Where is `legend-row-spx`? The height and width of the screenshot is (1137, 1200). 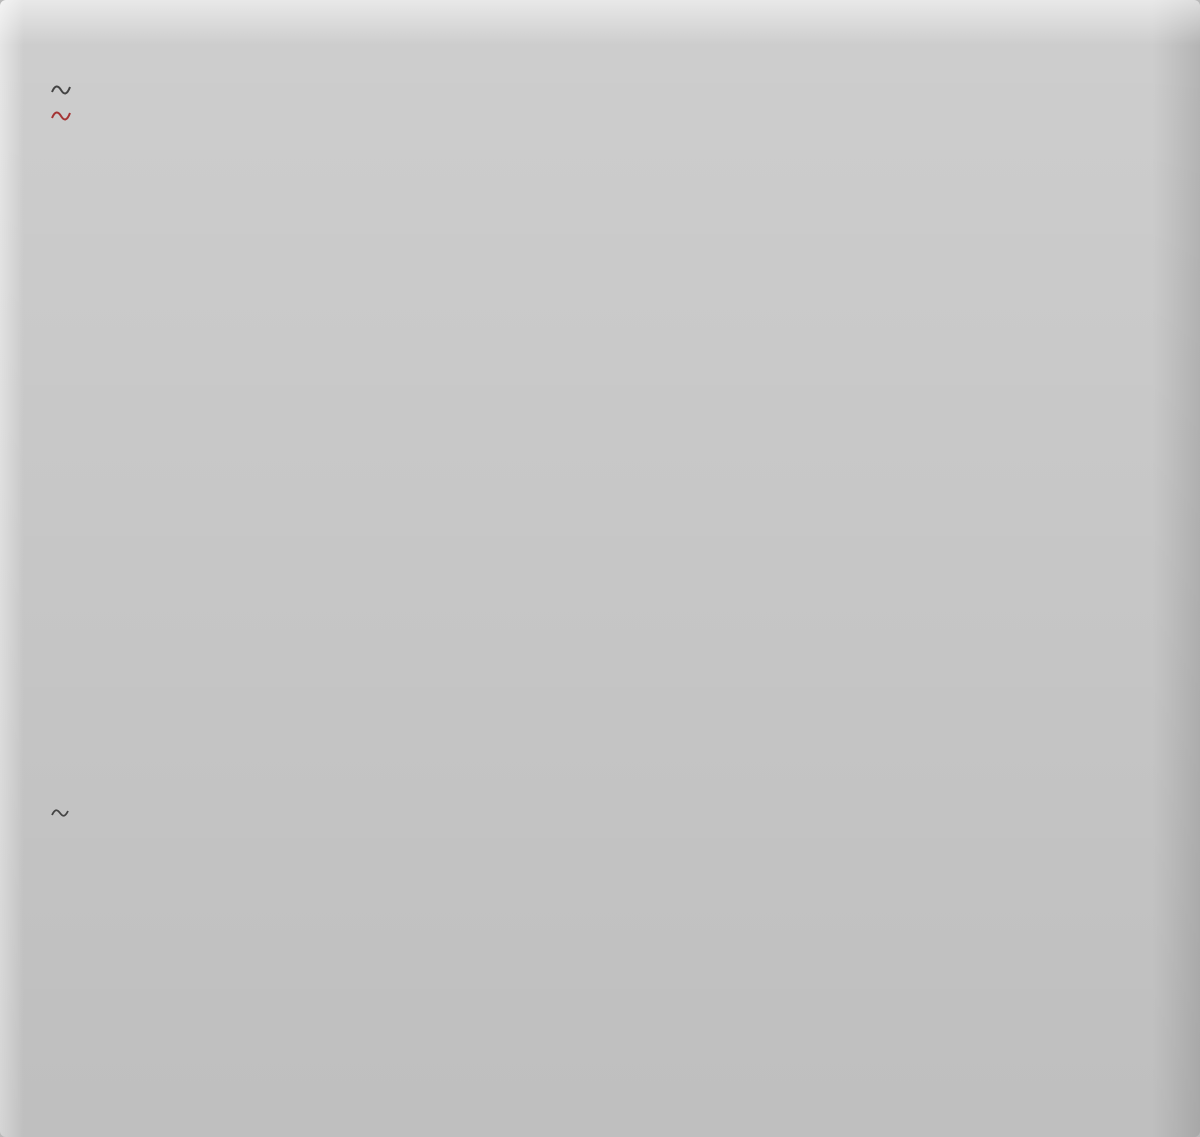 legend-row-spx is located at coordinates (68, 89).